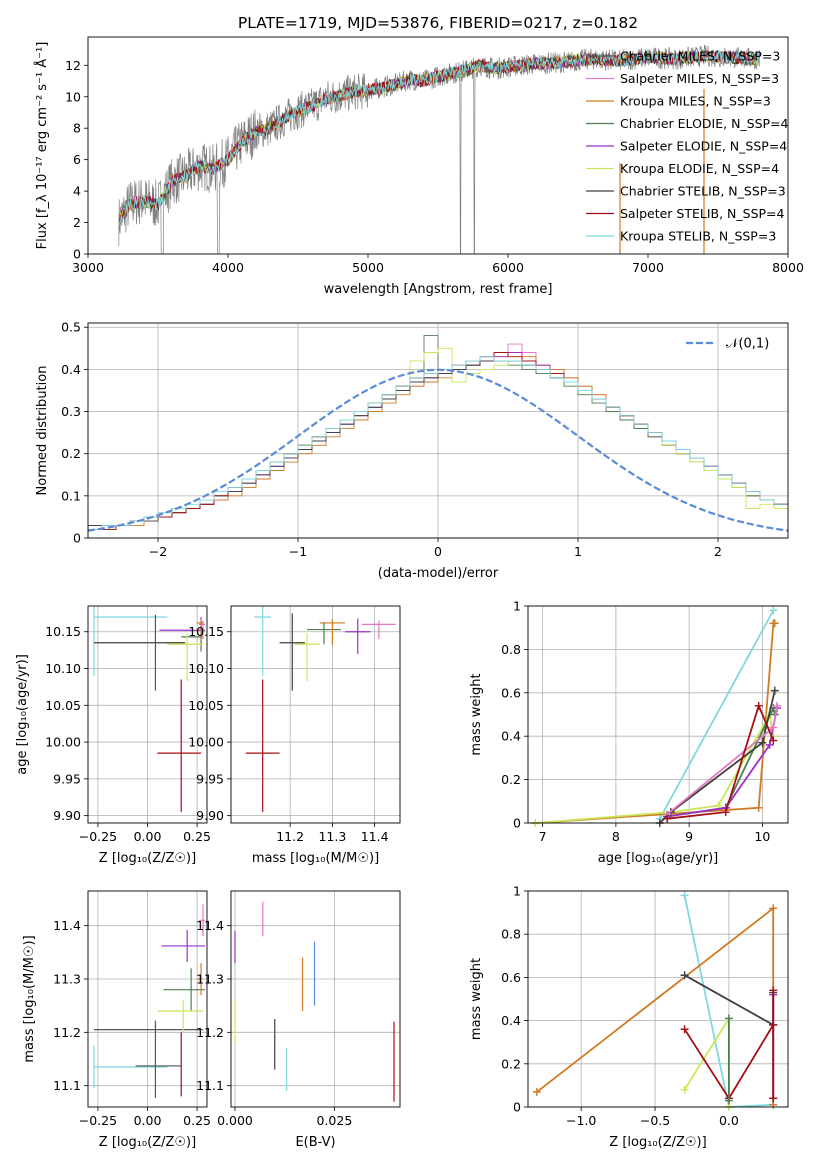 The image size is (819, 1170). I want to click on x-tick-label: 7, so click(543, 836).